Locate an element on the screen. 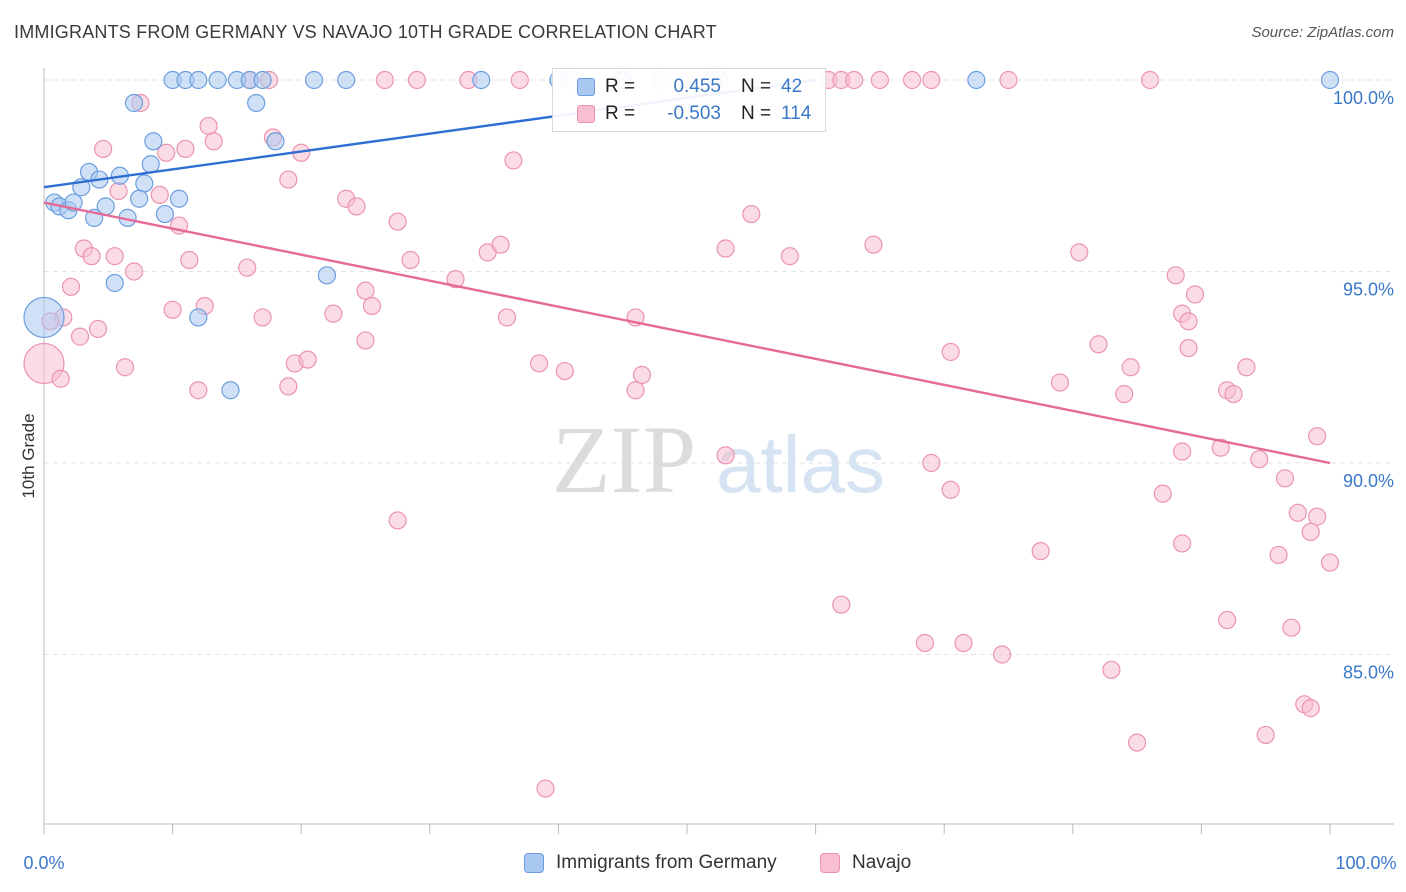 Image resolution: width=1406 pixels, height=892 pixels. legend-r-value: -0.503 is located at coordinates (694, 113).